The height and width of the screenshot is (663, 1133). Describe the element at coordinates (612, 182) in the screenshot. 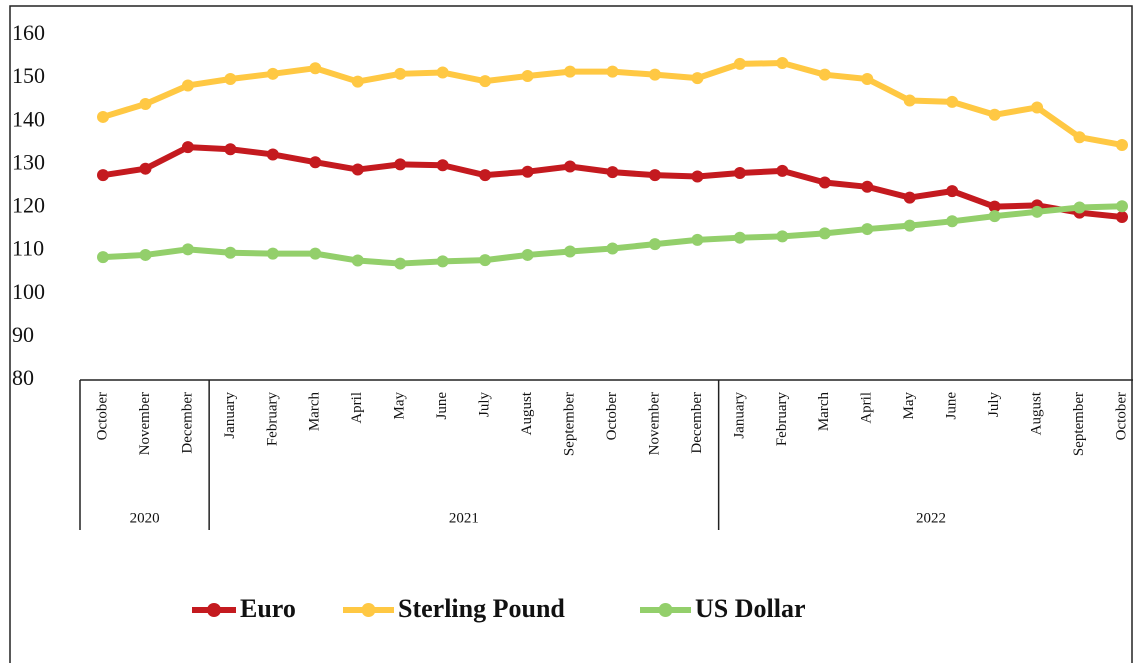

I see `series-line` at that location.